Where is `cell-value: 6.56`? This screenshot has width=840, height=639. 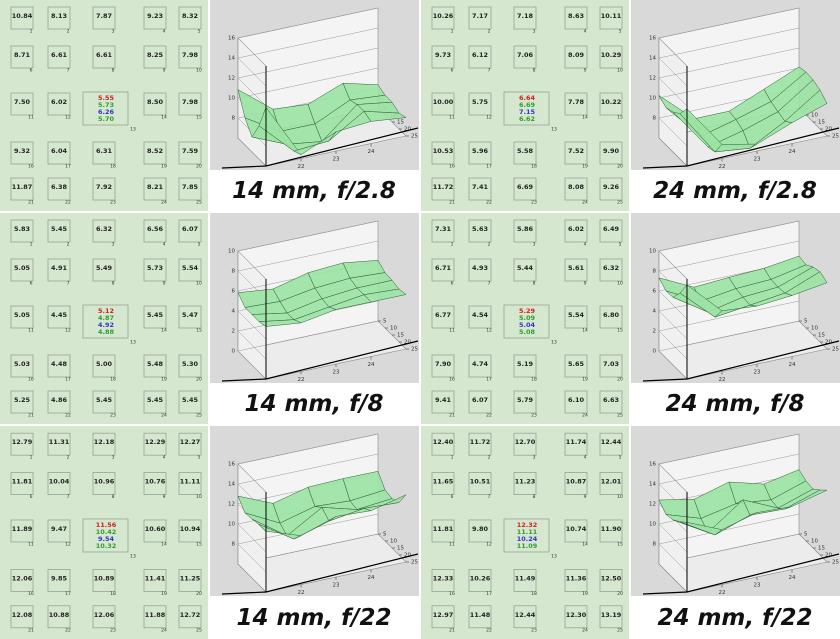
cell-value: 6.56 is located at coordinates (155, 229).